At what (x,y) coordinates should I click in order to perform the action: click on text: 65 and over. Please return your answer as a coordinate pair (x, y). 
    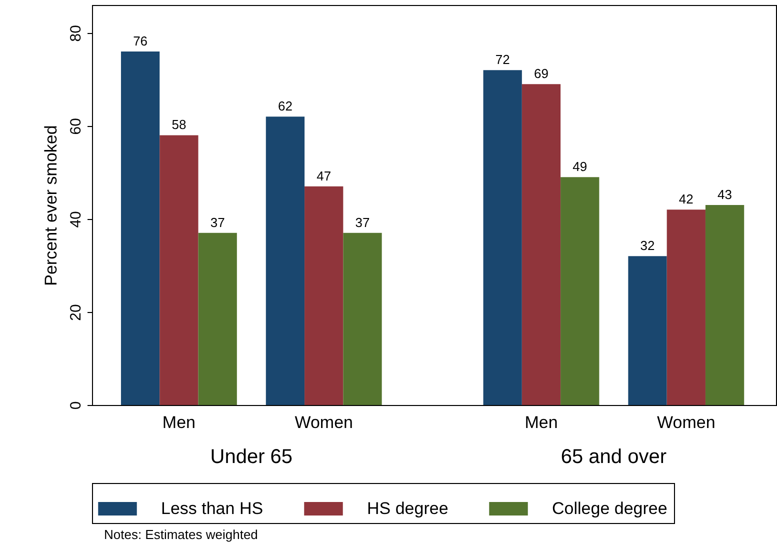
    Looking at the image, I should click on (613, 457).